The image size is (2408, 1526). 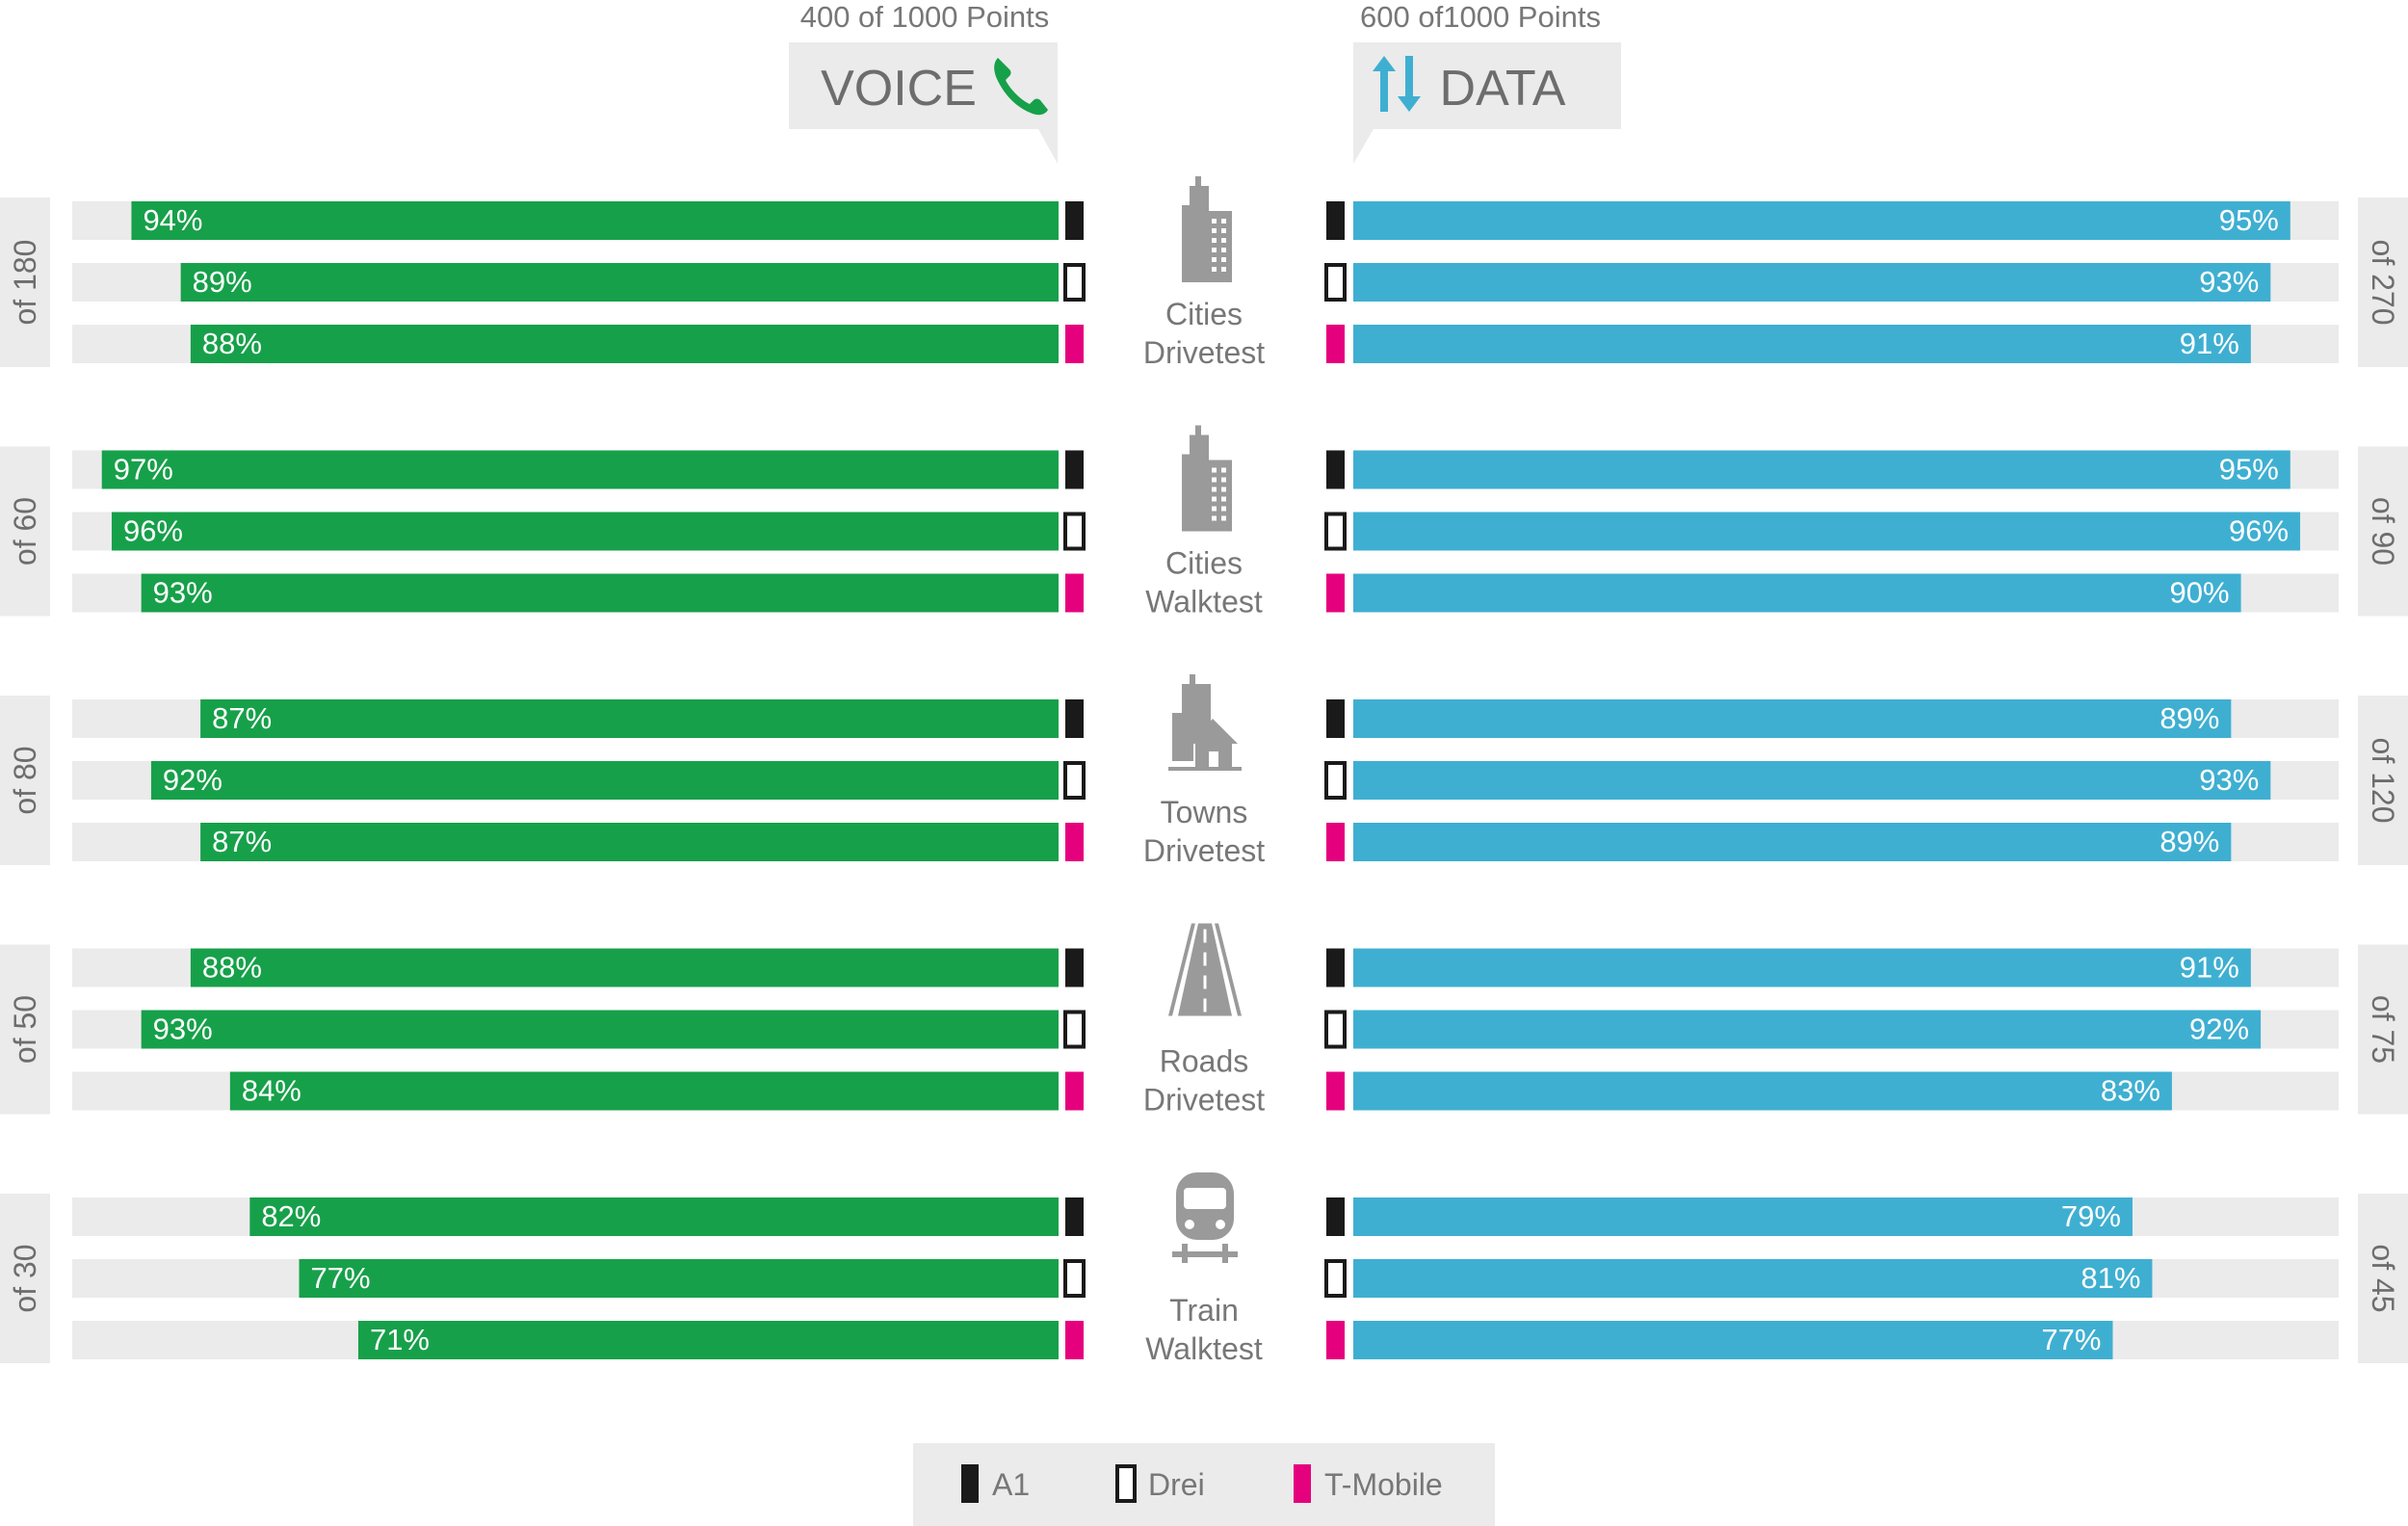 I want to click on train-light-right, so click(x=1220, y=1224).